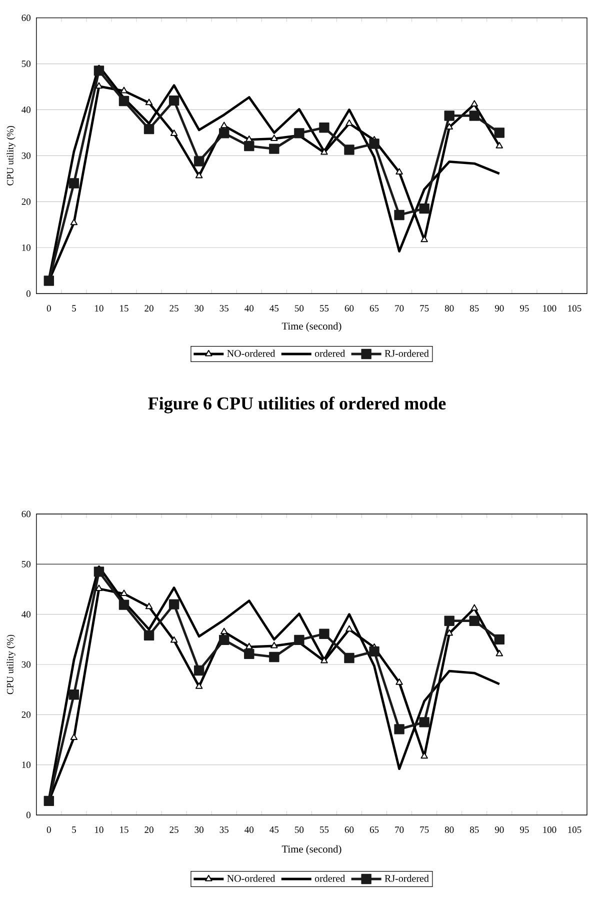  I want to click on x-tick-label: 0, so click(48, 829).